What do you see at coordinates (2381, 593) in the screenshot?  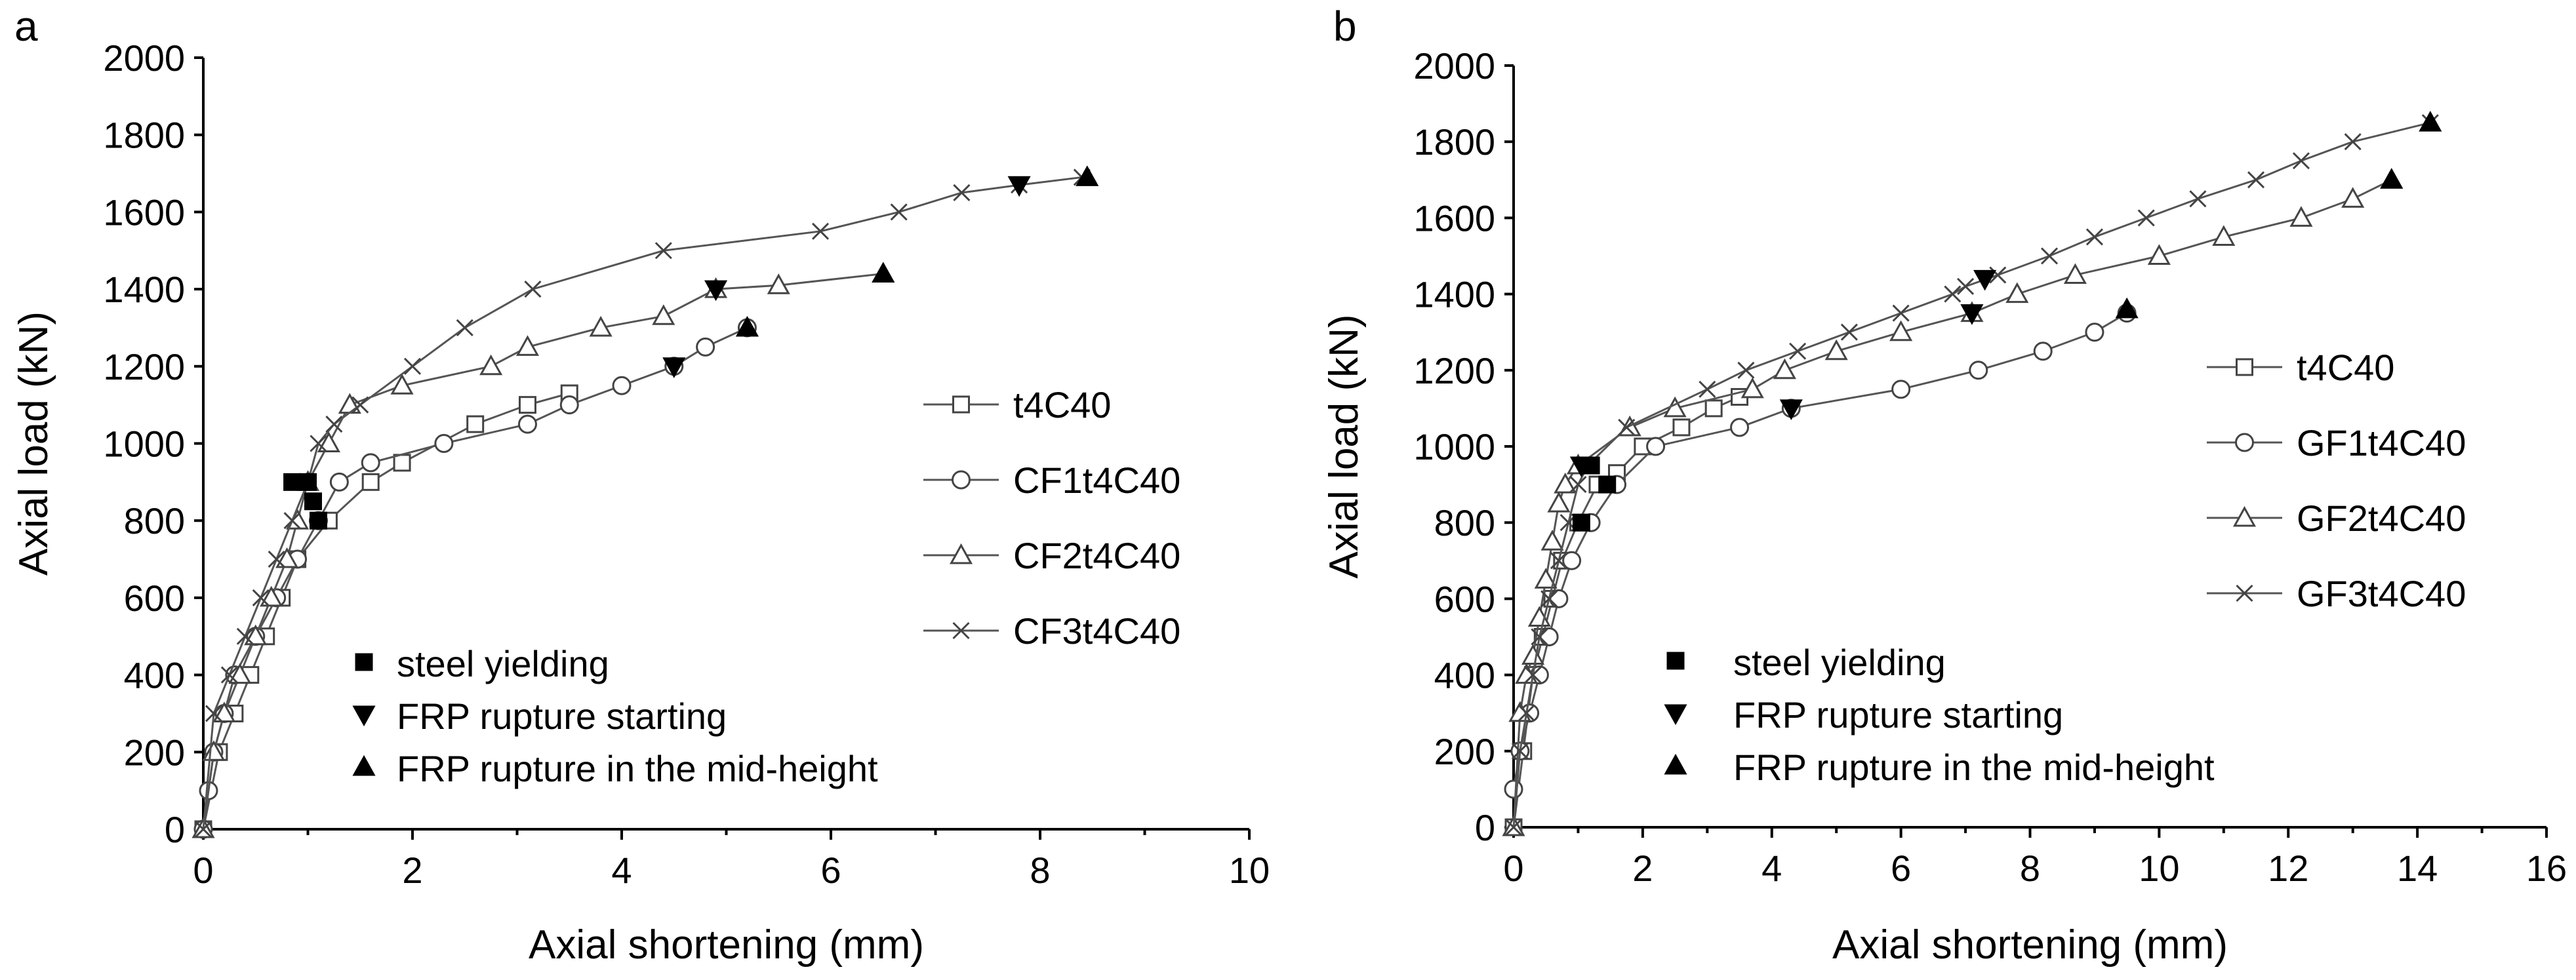 I see `legend-label: GF3t4C40` at bounding box center [2381, 593].